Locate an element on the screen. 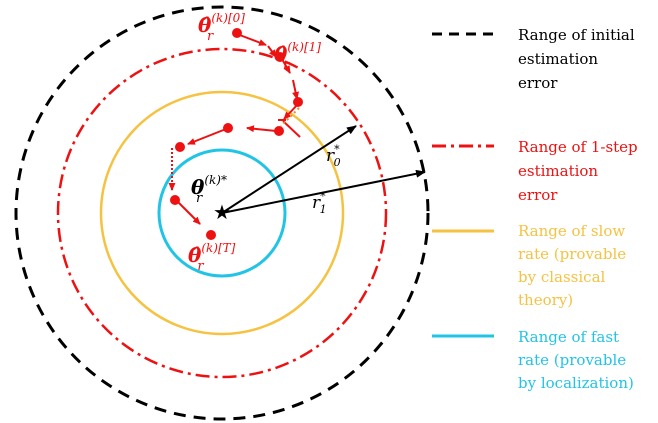  legend-label-one-step: Range of 1-step estimation error is located at coordinates (580, 171).